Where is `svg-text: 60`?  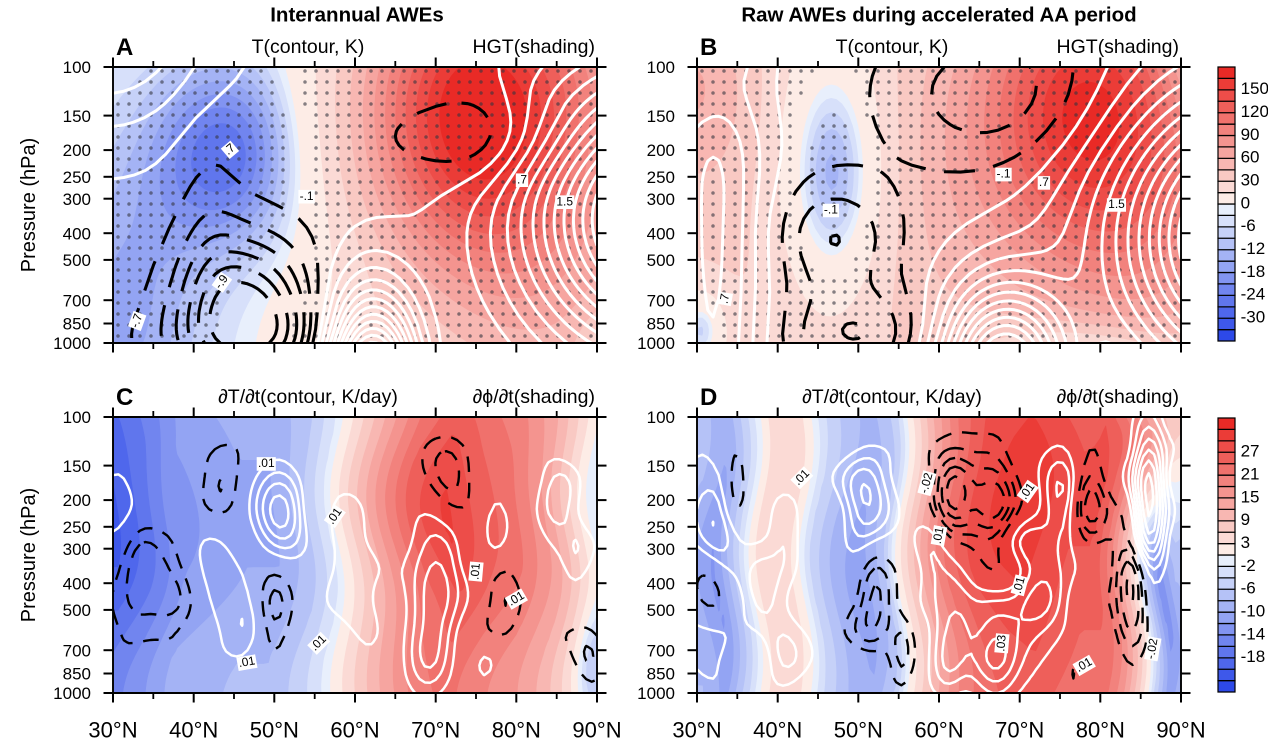 svg-text: 60 is located at coordinates (1250, 157).